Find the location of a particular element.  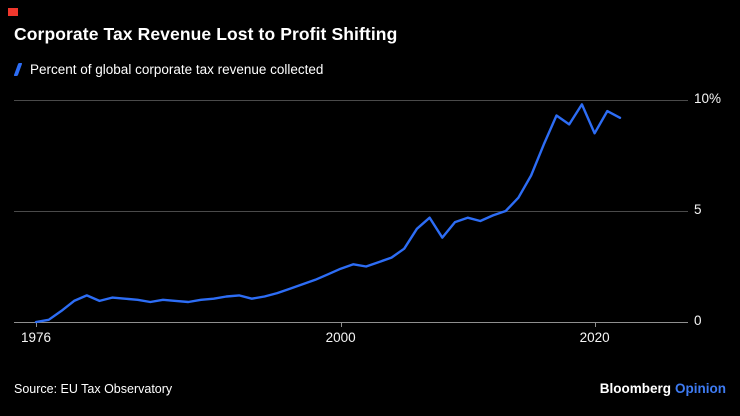

x-axis-labels: 1976 2000 2020 is located at coordinates (351, 338).